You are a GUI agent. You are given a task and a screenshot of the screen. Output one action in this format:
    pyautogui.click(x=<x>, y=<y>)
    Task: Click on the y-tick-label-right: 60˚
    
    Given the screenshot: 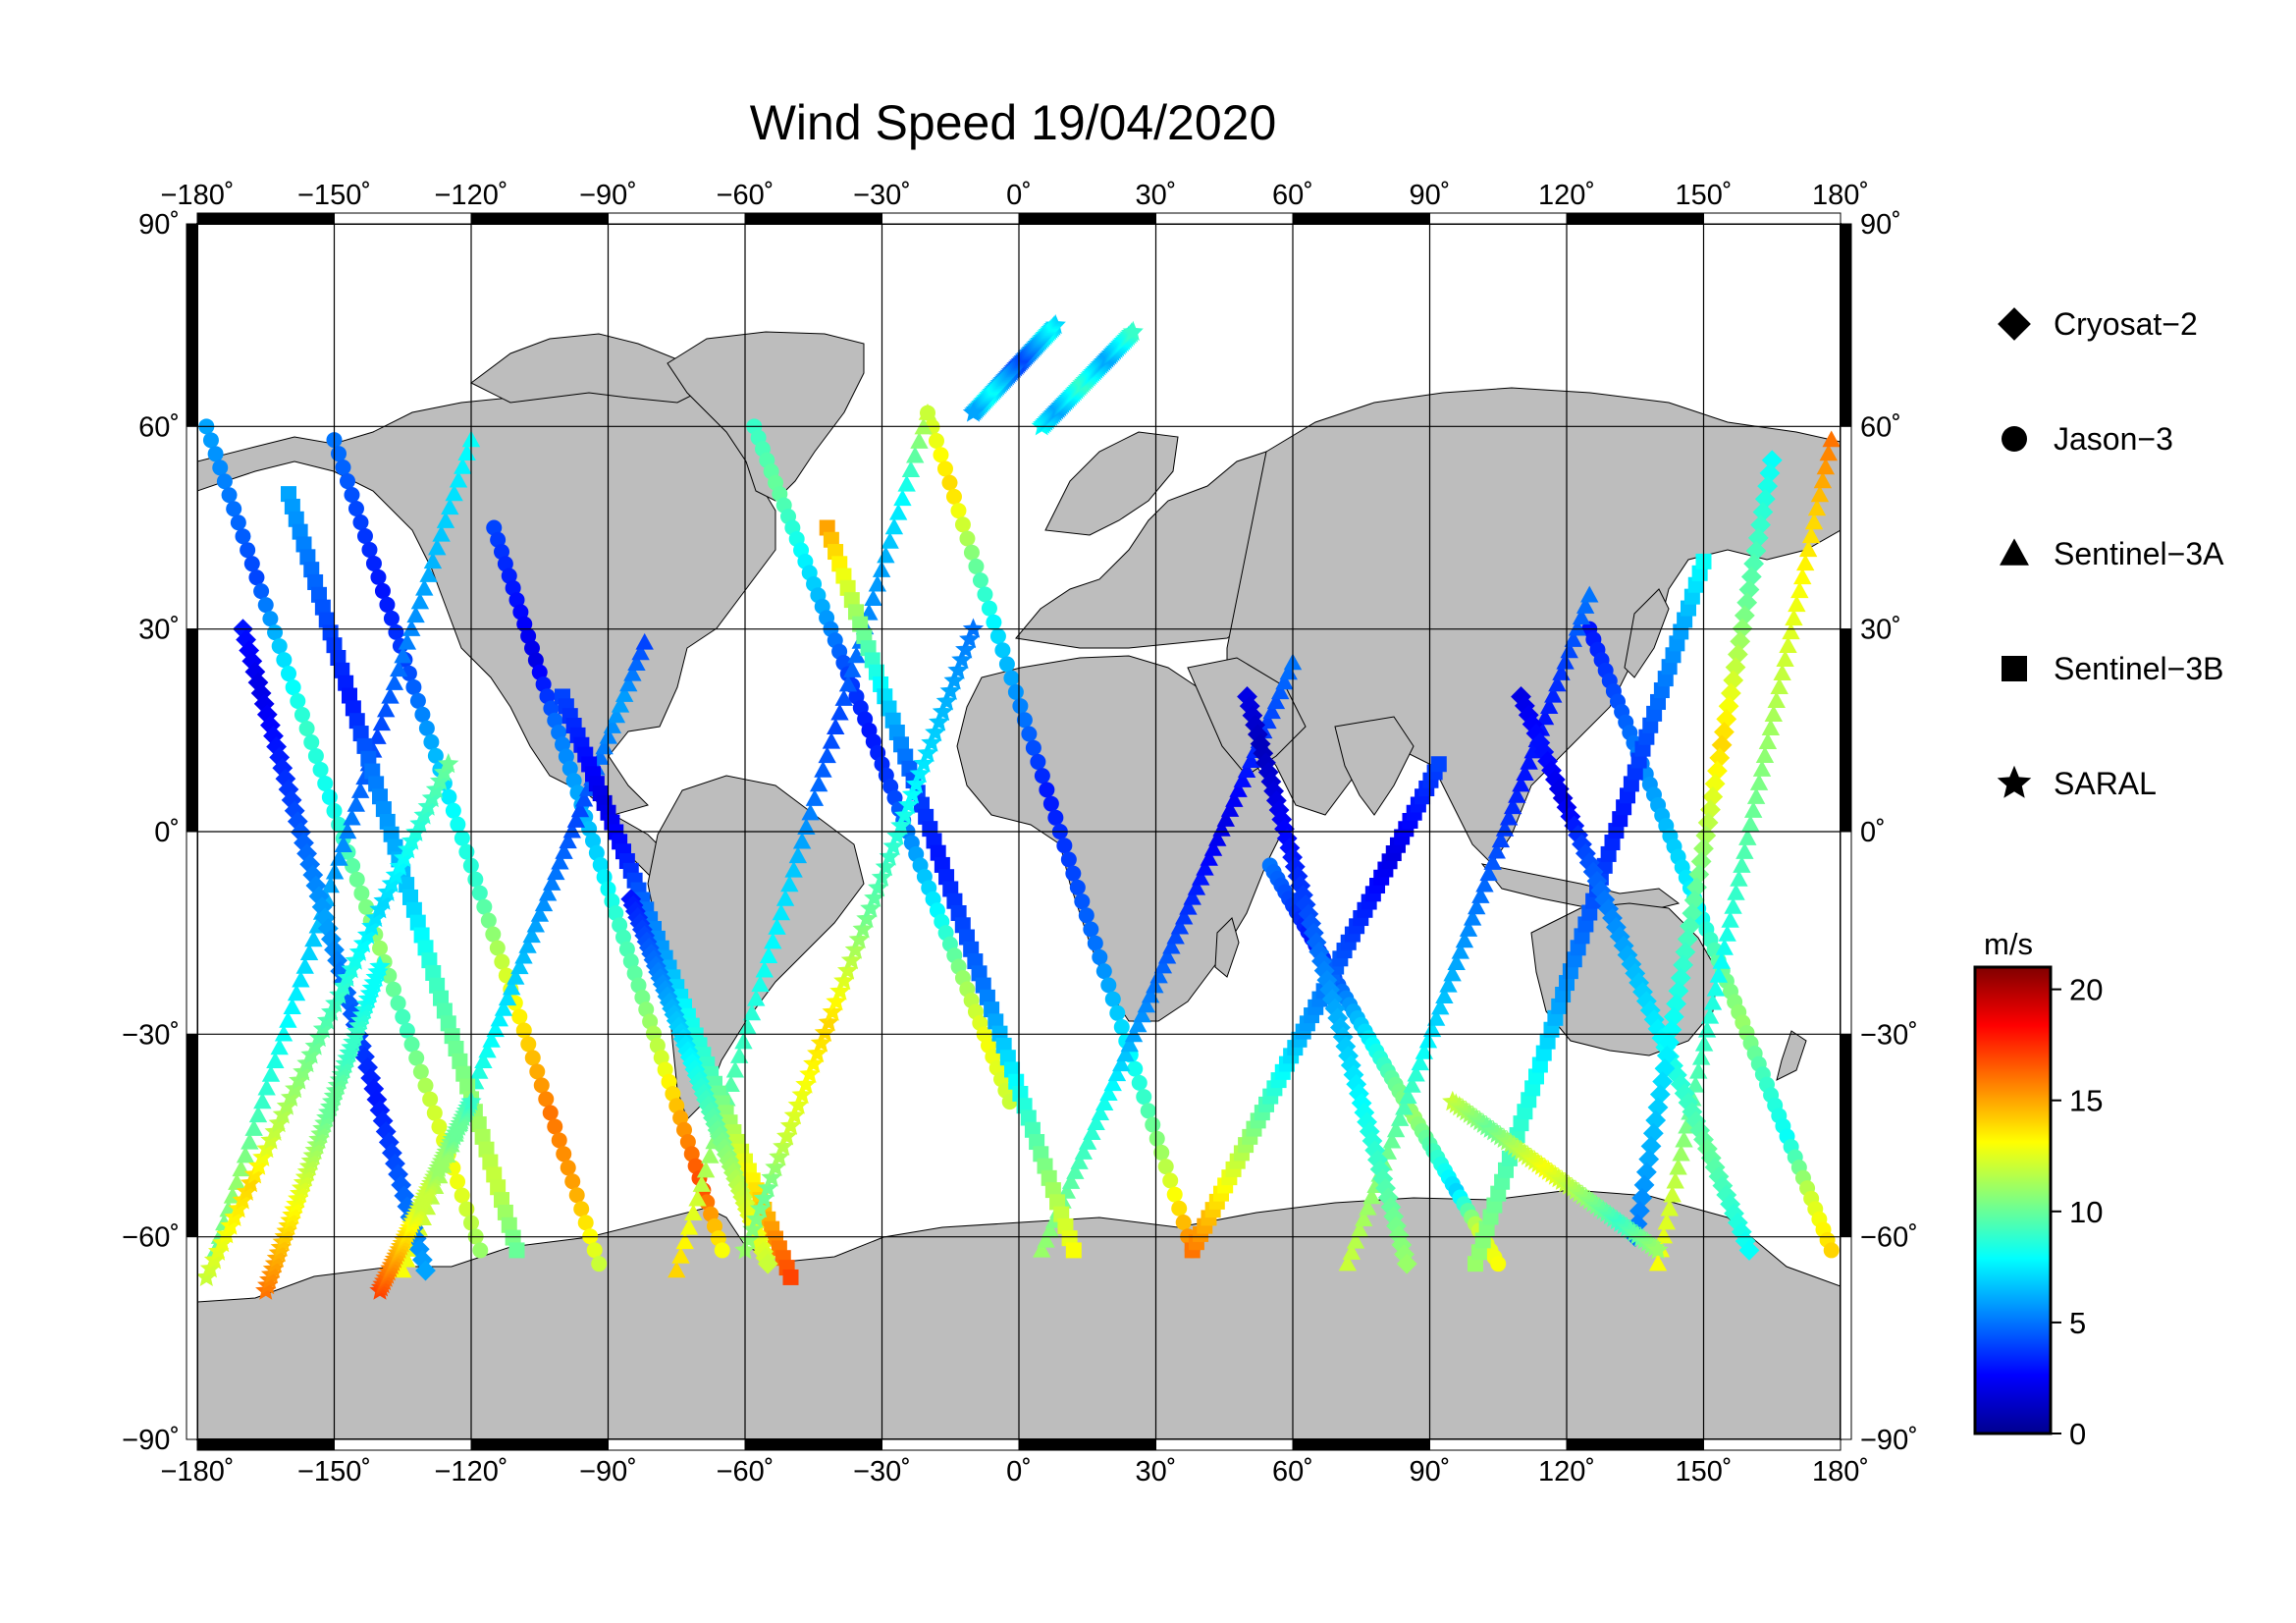 What is the action you would take?
    pyautogui.click(x=1880, y=427)
    